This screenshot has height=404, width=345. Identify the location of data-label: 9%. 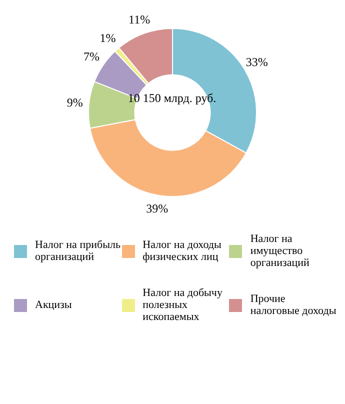
(74, 102).